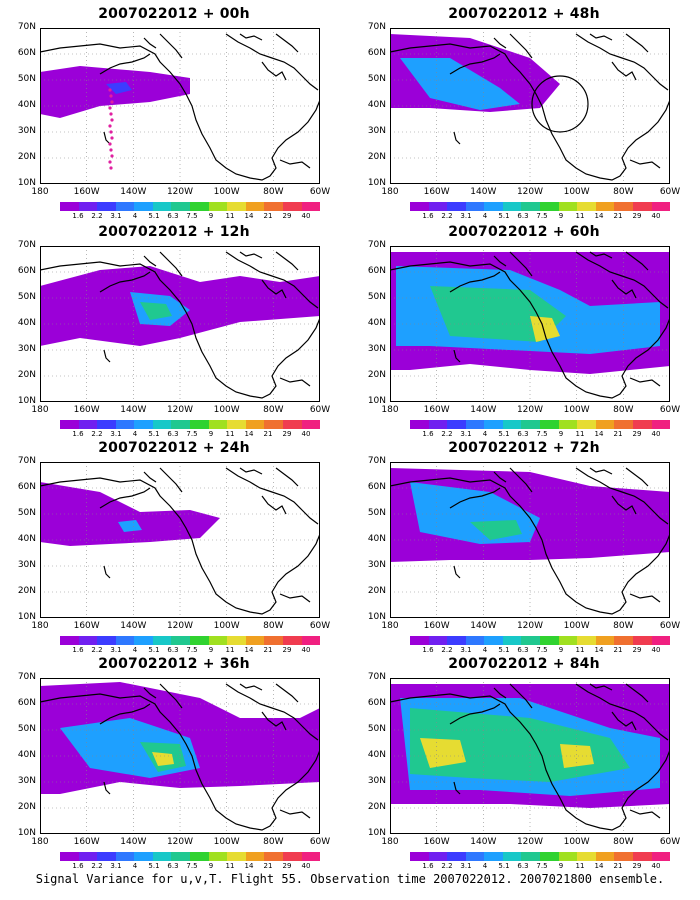 Image resolution: width=700 pixels, height=900 pixels. Describe the element at coordinates (376, 271) in the screenshot. I see `latitude-tick-label: 60N` at that location.